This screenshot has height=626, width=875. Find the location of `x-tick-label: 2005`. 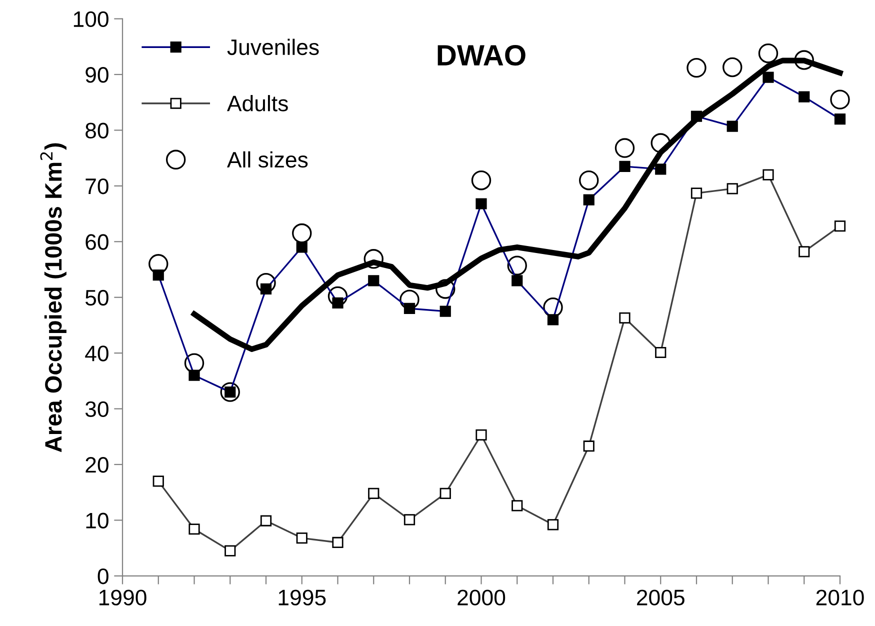

x-tick-label: 2005 is located at coordinates (660, 598).